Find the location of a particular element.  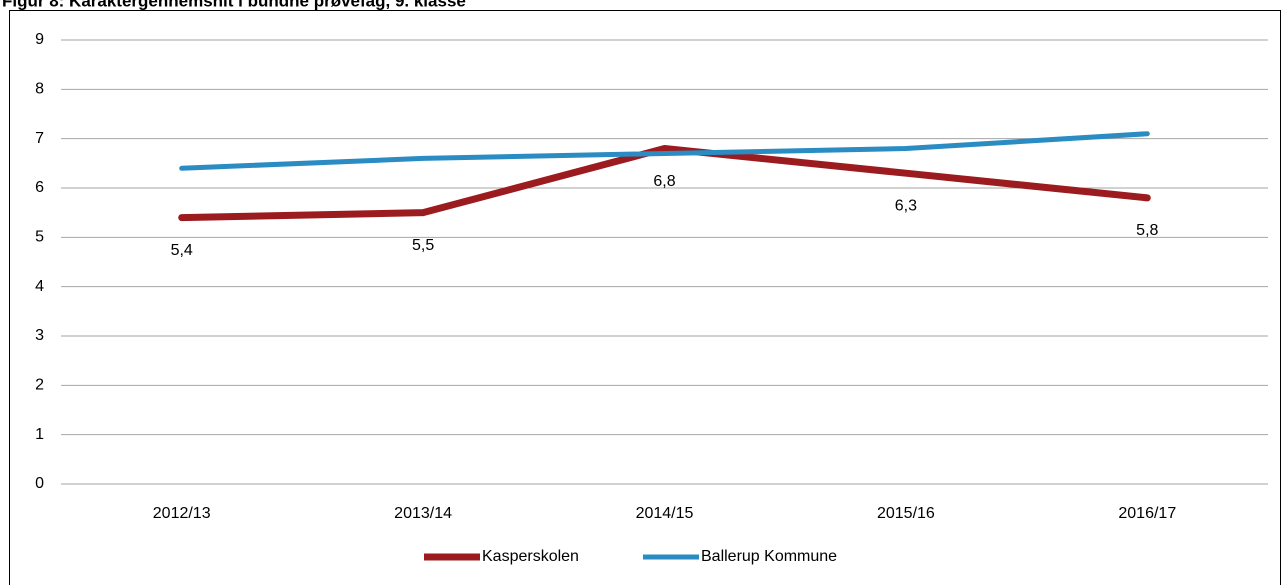

x-tick-label: 2012/13 is located at coordinates (182, 513).